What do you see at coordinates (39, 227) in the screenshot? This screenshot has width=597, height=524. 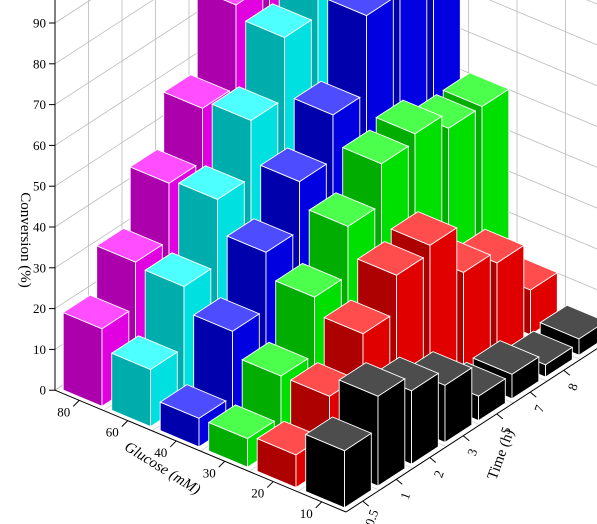 I see `z-tick-label: 40` at bounding box center [39, 227].